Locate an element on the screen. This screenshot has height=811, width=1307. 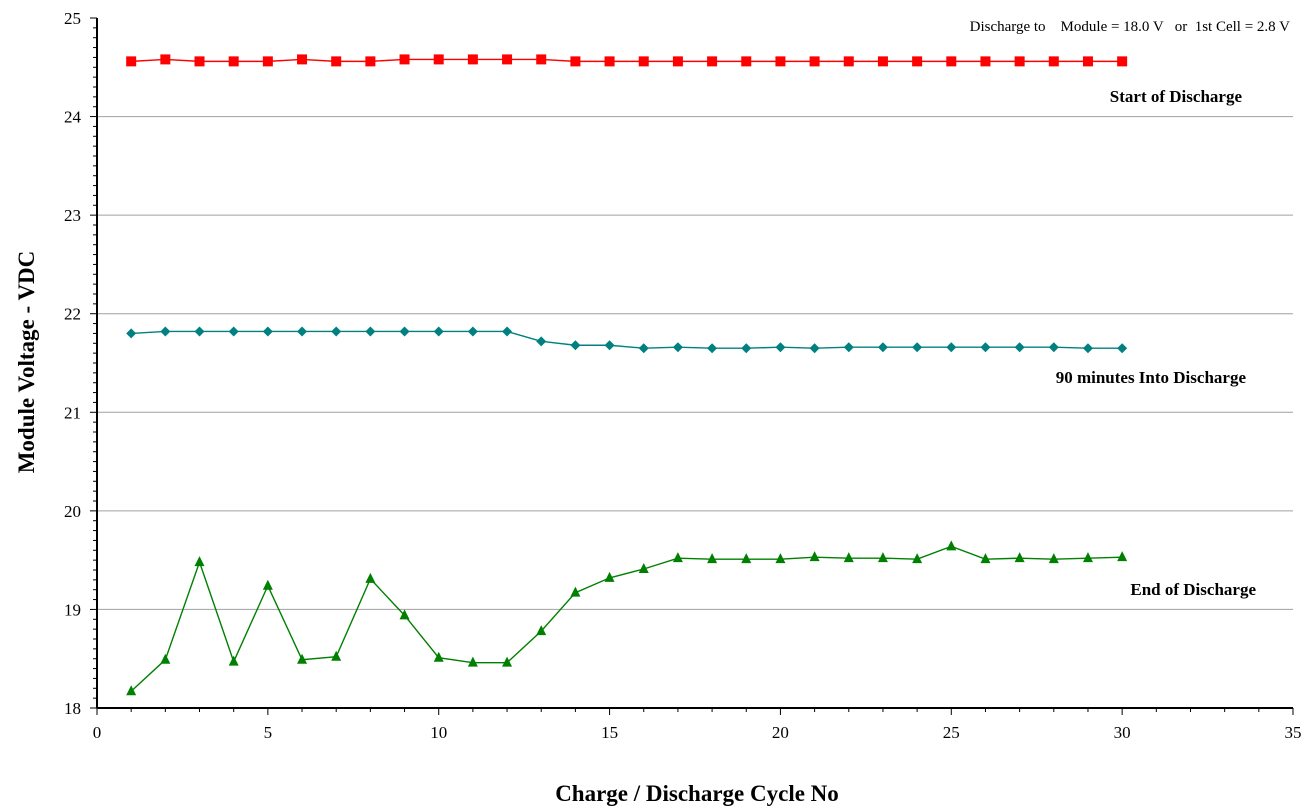
series-90-minutes-into-discharge is located at coordinates (627, 340).